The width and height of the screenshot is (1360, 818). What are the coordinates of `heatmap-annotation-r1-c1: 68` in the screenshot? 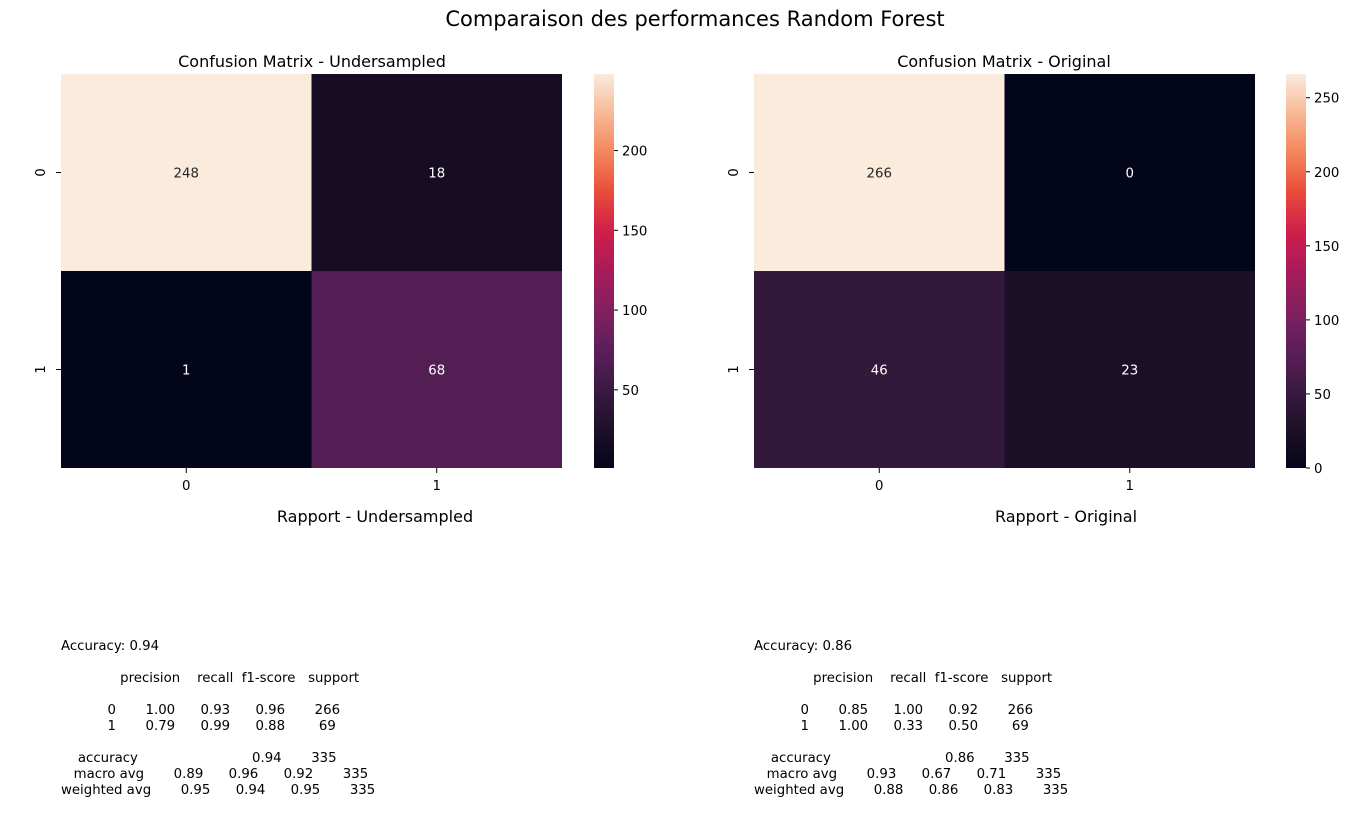 It's located at (436, 371).